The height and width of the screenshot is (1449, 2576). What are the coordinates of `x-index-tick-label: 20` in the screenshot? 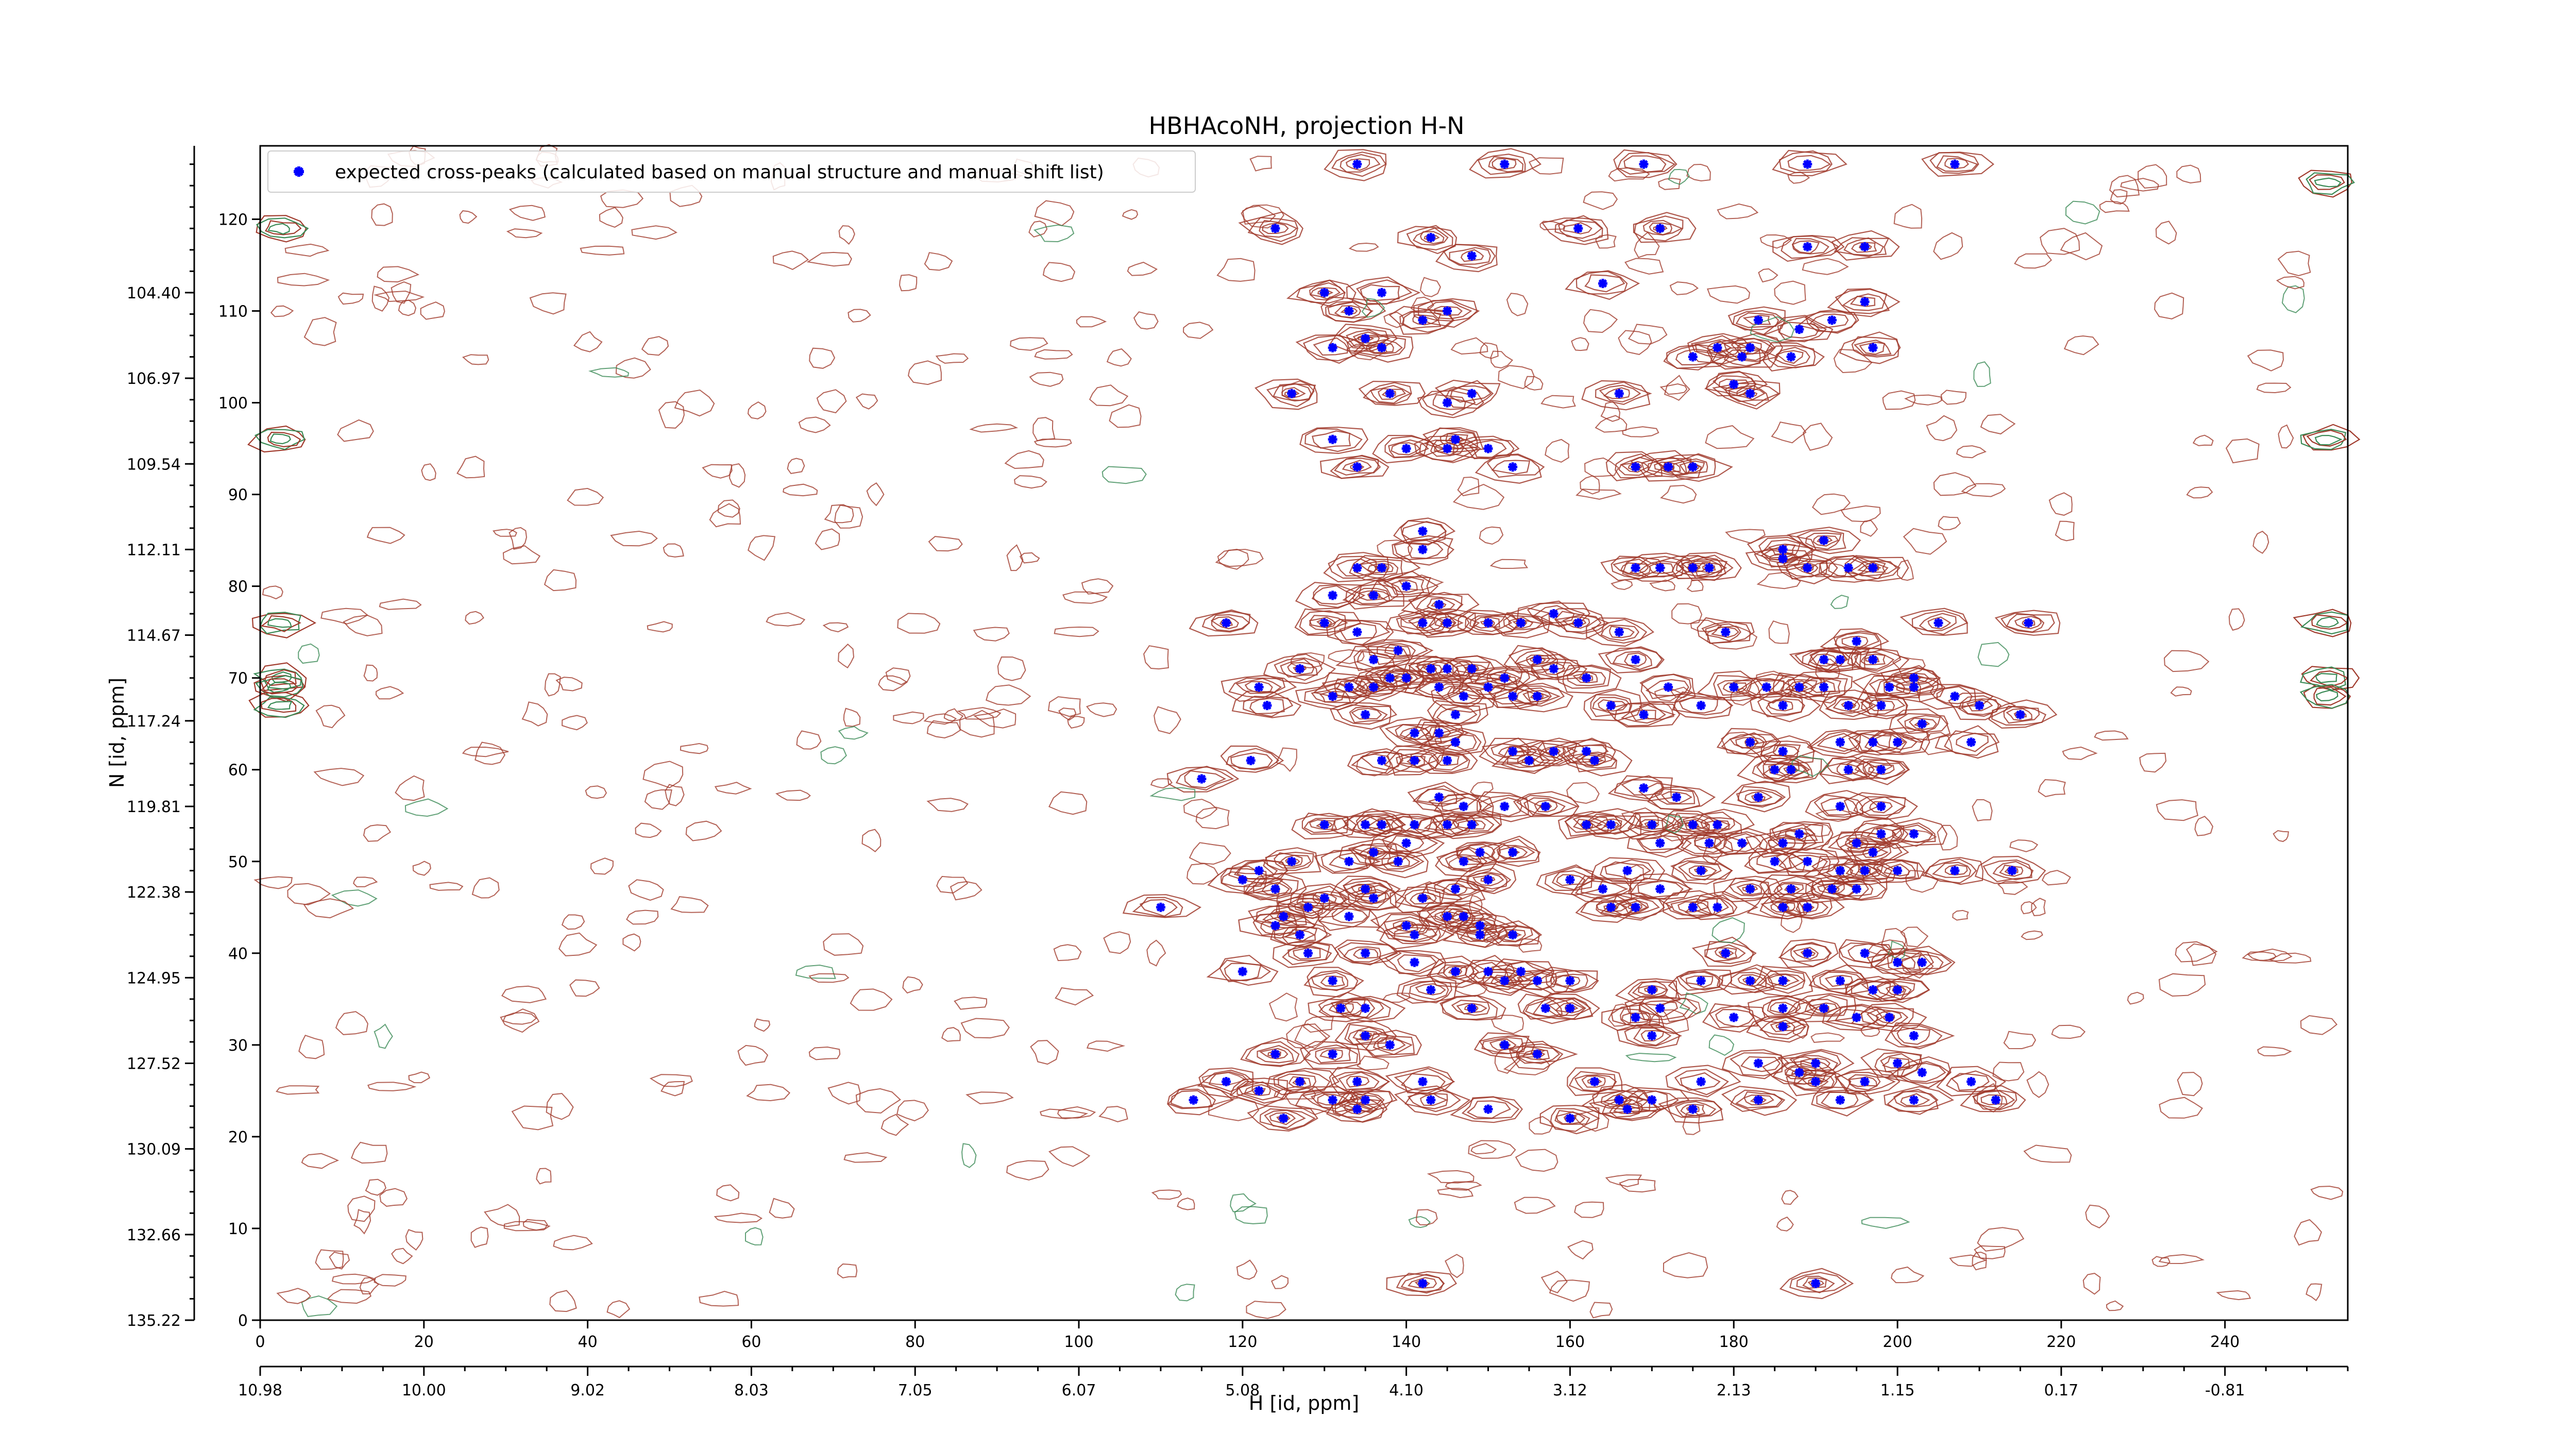 It's located at (424, 1342).